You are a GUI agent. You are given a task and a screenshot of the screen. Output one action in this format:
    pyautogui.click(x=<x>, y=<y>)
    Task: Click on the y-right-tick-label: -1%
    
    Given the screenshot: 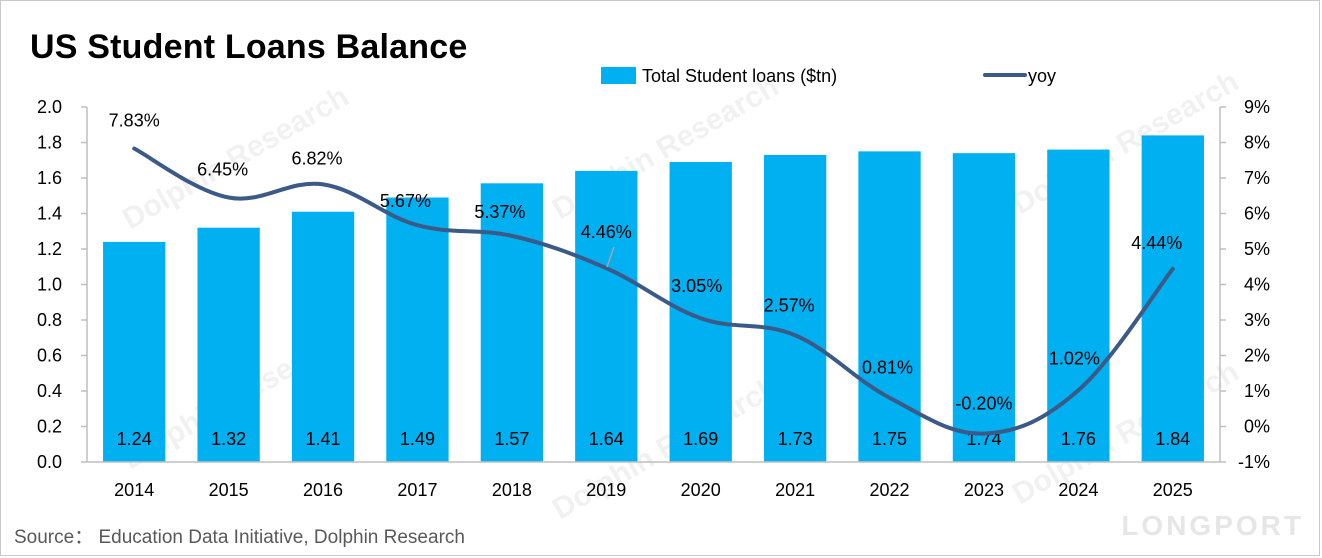 What is the action you would take?
    pyautogui.click(x=1254, y=462)
    